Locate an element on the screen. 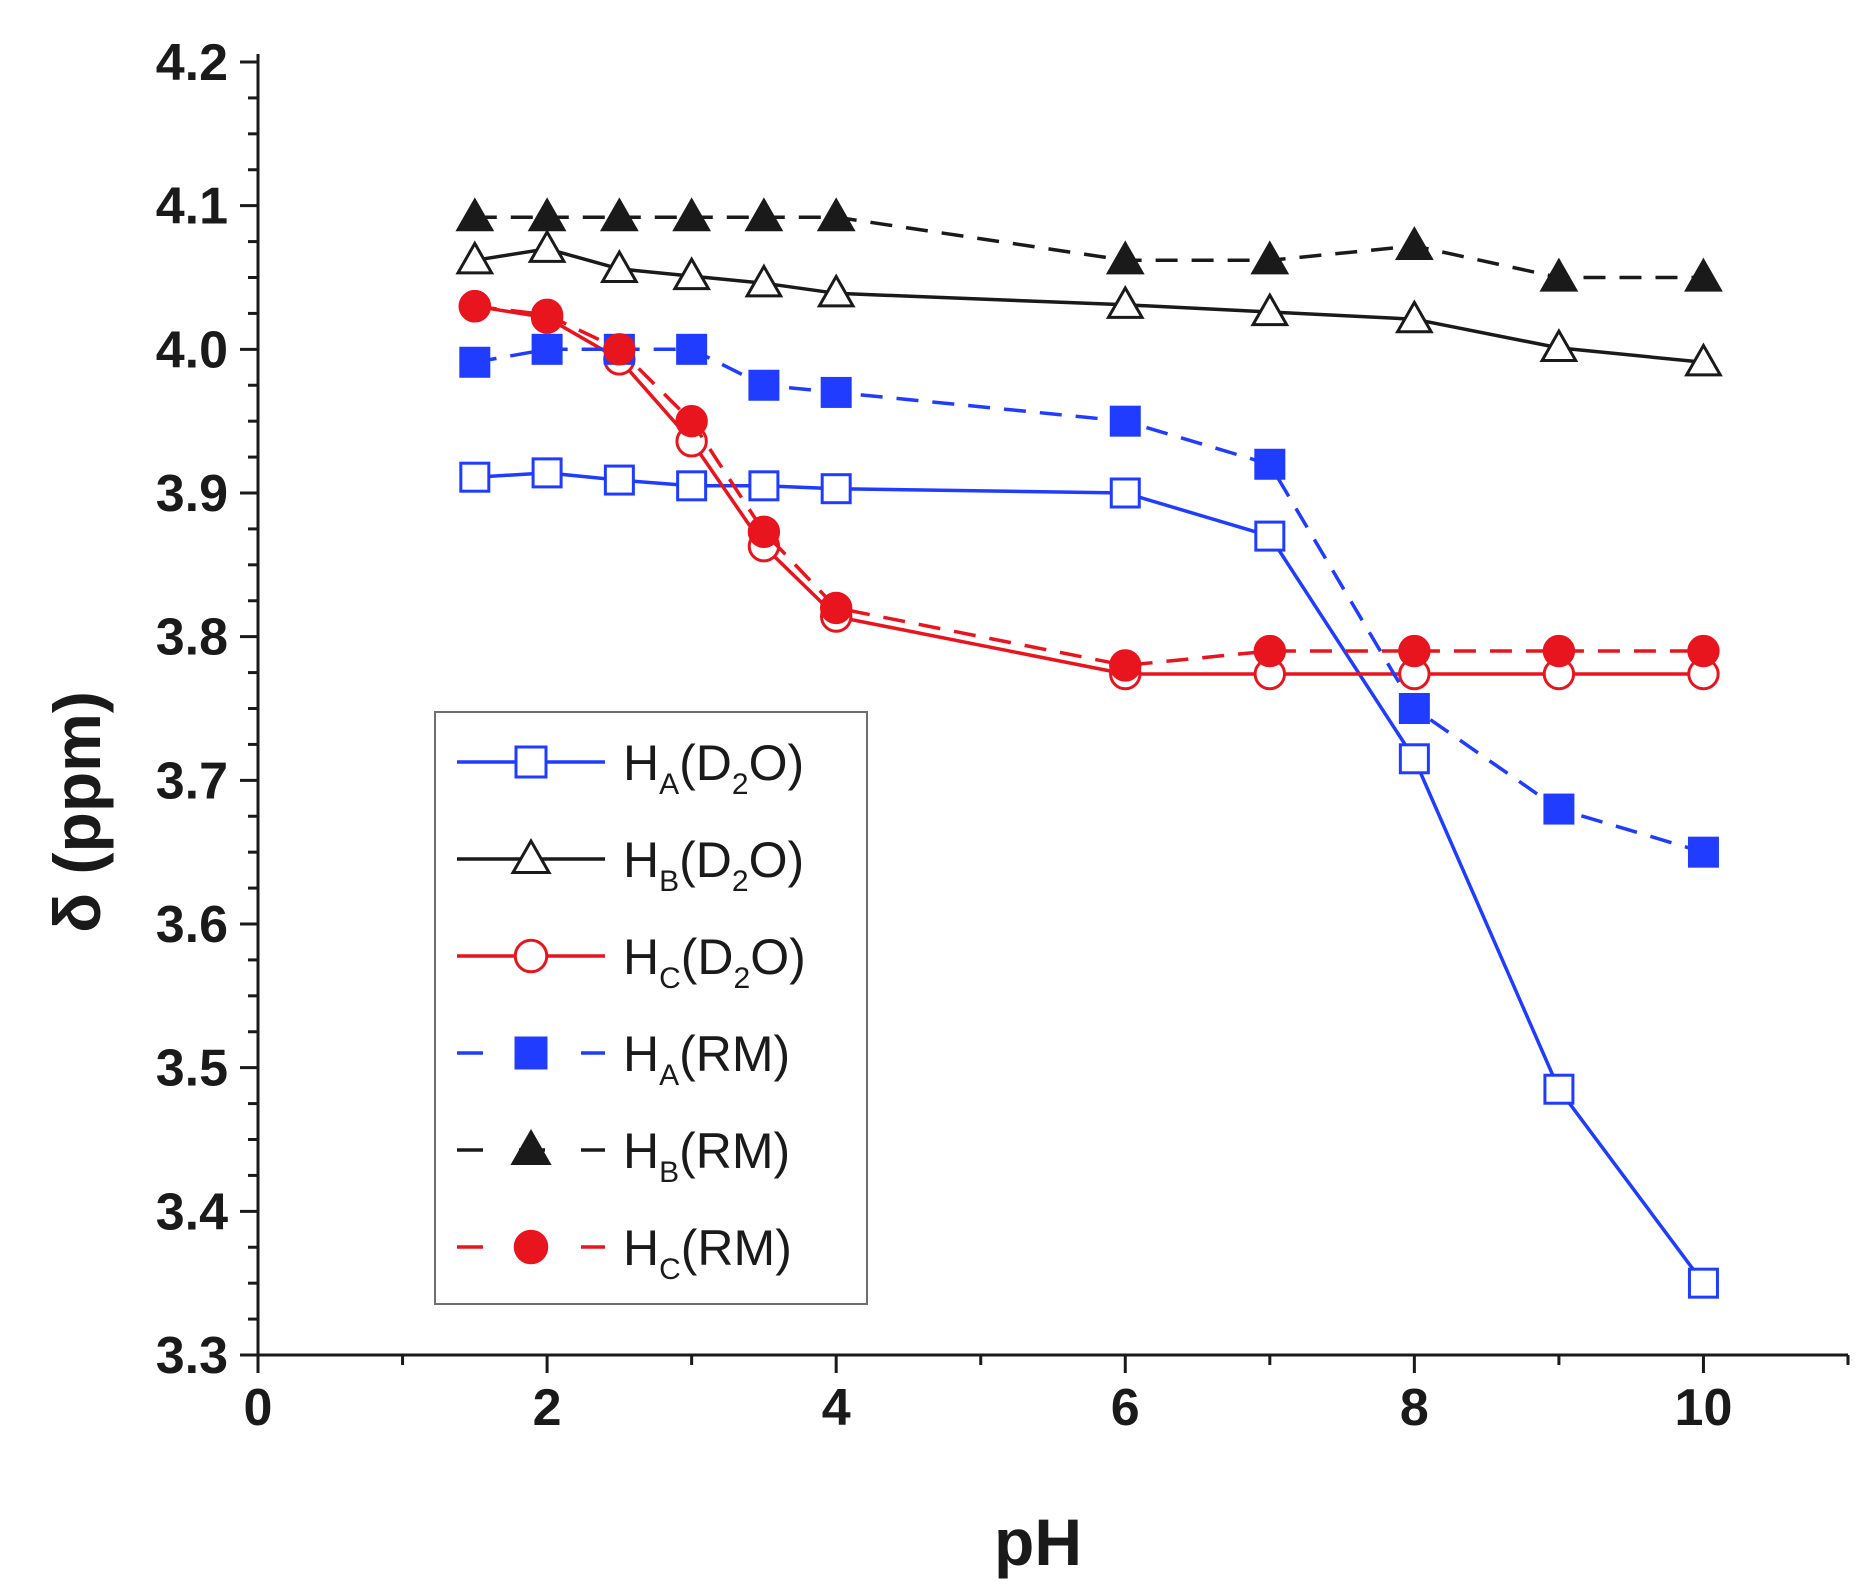 The image size is (1868, 1592). x-tick-label: 10 is located at coordinates (1704, 1408).